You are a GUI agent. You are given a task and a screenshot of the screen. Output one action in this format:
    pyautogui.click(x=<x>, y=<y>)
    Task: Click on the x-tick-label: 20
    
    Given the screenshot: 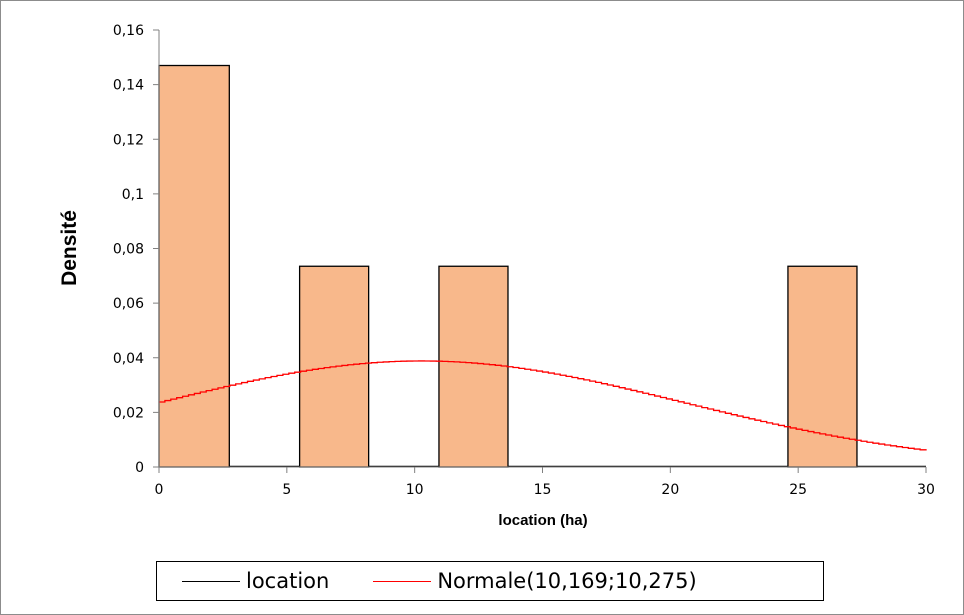 What is the action you would take?
    pyautogui.click(x=670, y=490)
    